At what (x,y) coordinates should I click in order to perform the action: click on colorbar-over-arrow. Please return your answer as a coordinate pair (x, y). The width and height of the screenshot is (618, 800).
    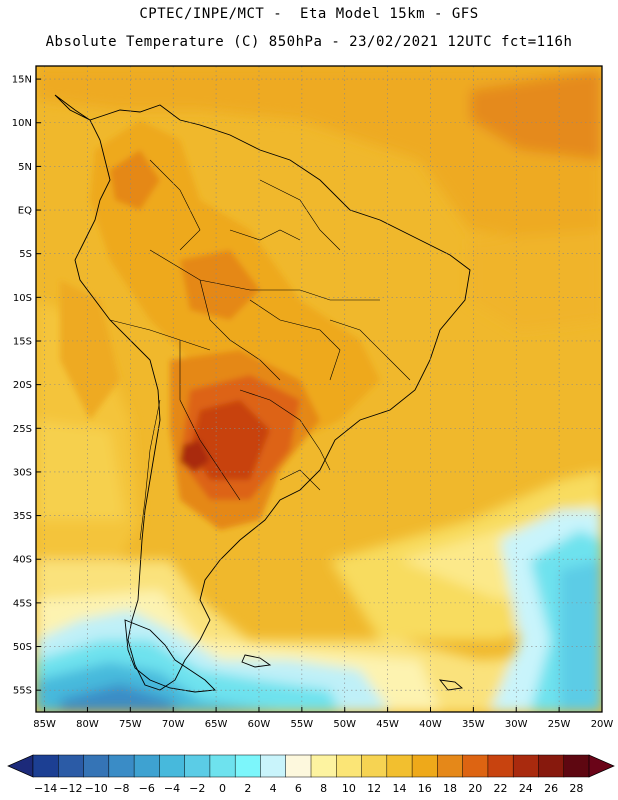
    Looking at the image, I should click on (601, 766).